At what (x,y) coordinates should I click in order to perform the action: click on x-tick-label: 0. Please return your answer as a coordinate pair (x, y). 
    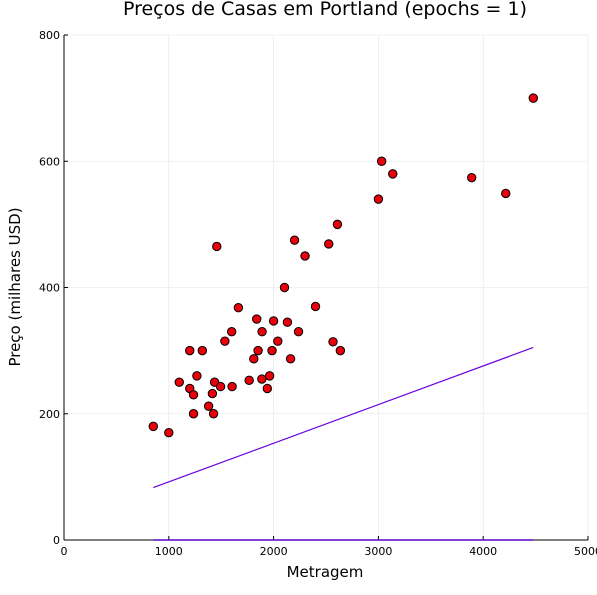
    Looking at the image, I should click on (64, 551).